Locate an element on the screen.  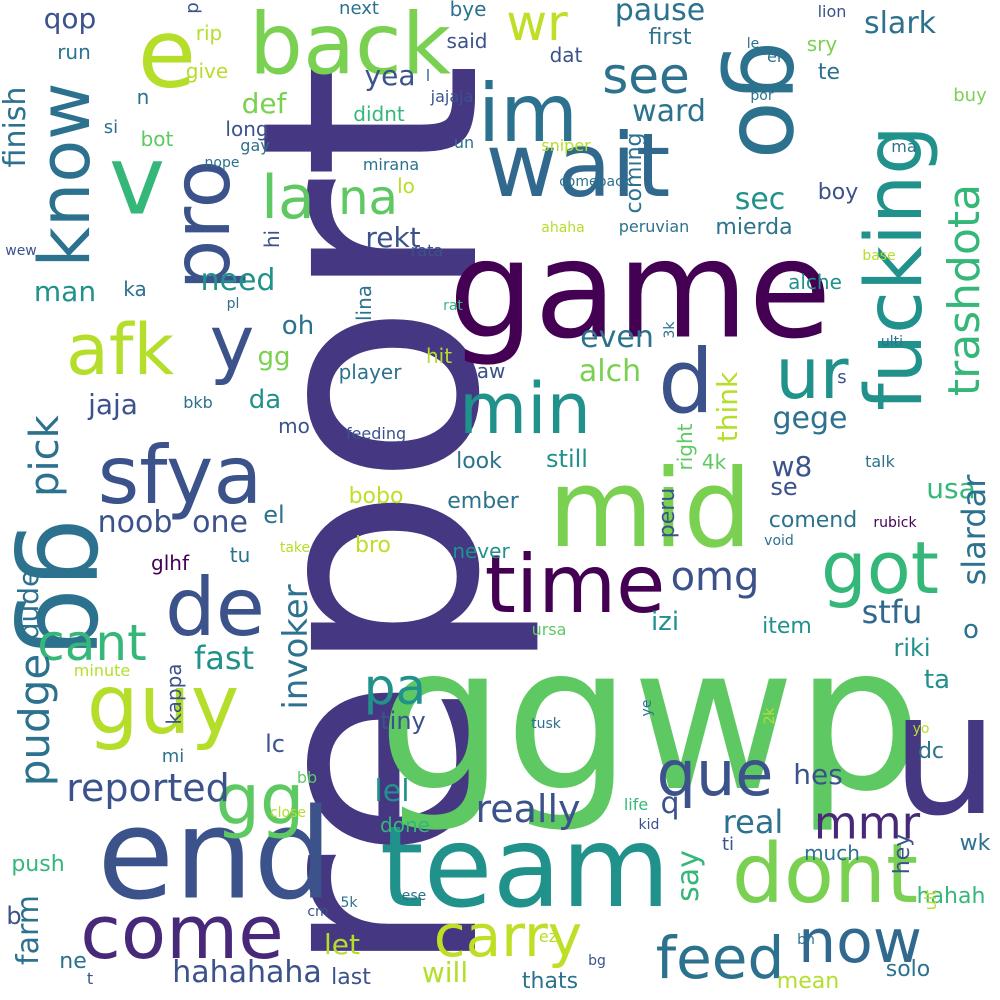
word-tusk: tusk is located at coordinates (546, 724).